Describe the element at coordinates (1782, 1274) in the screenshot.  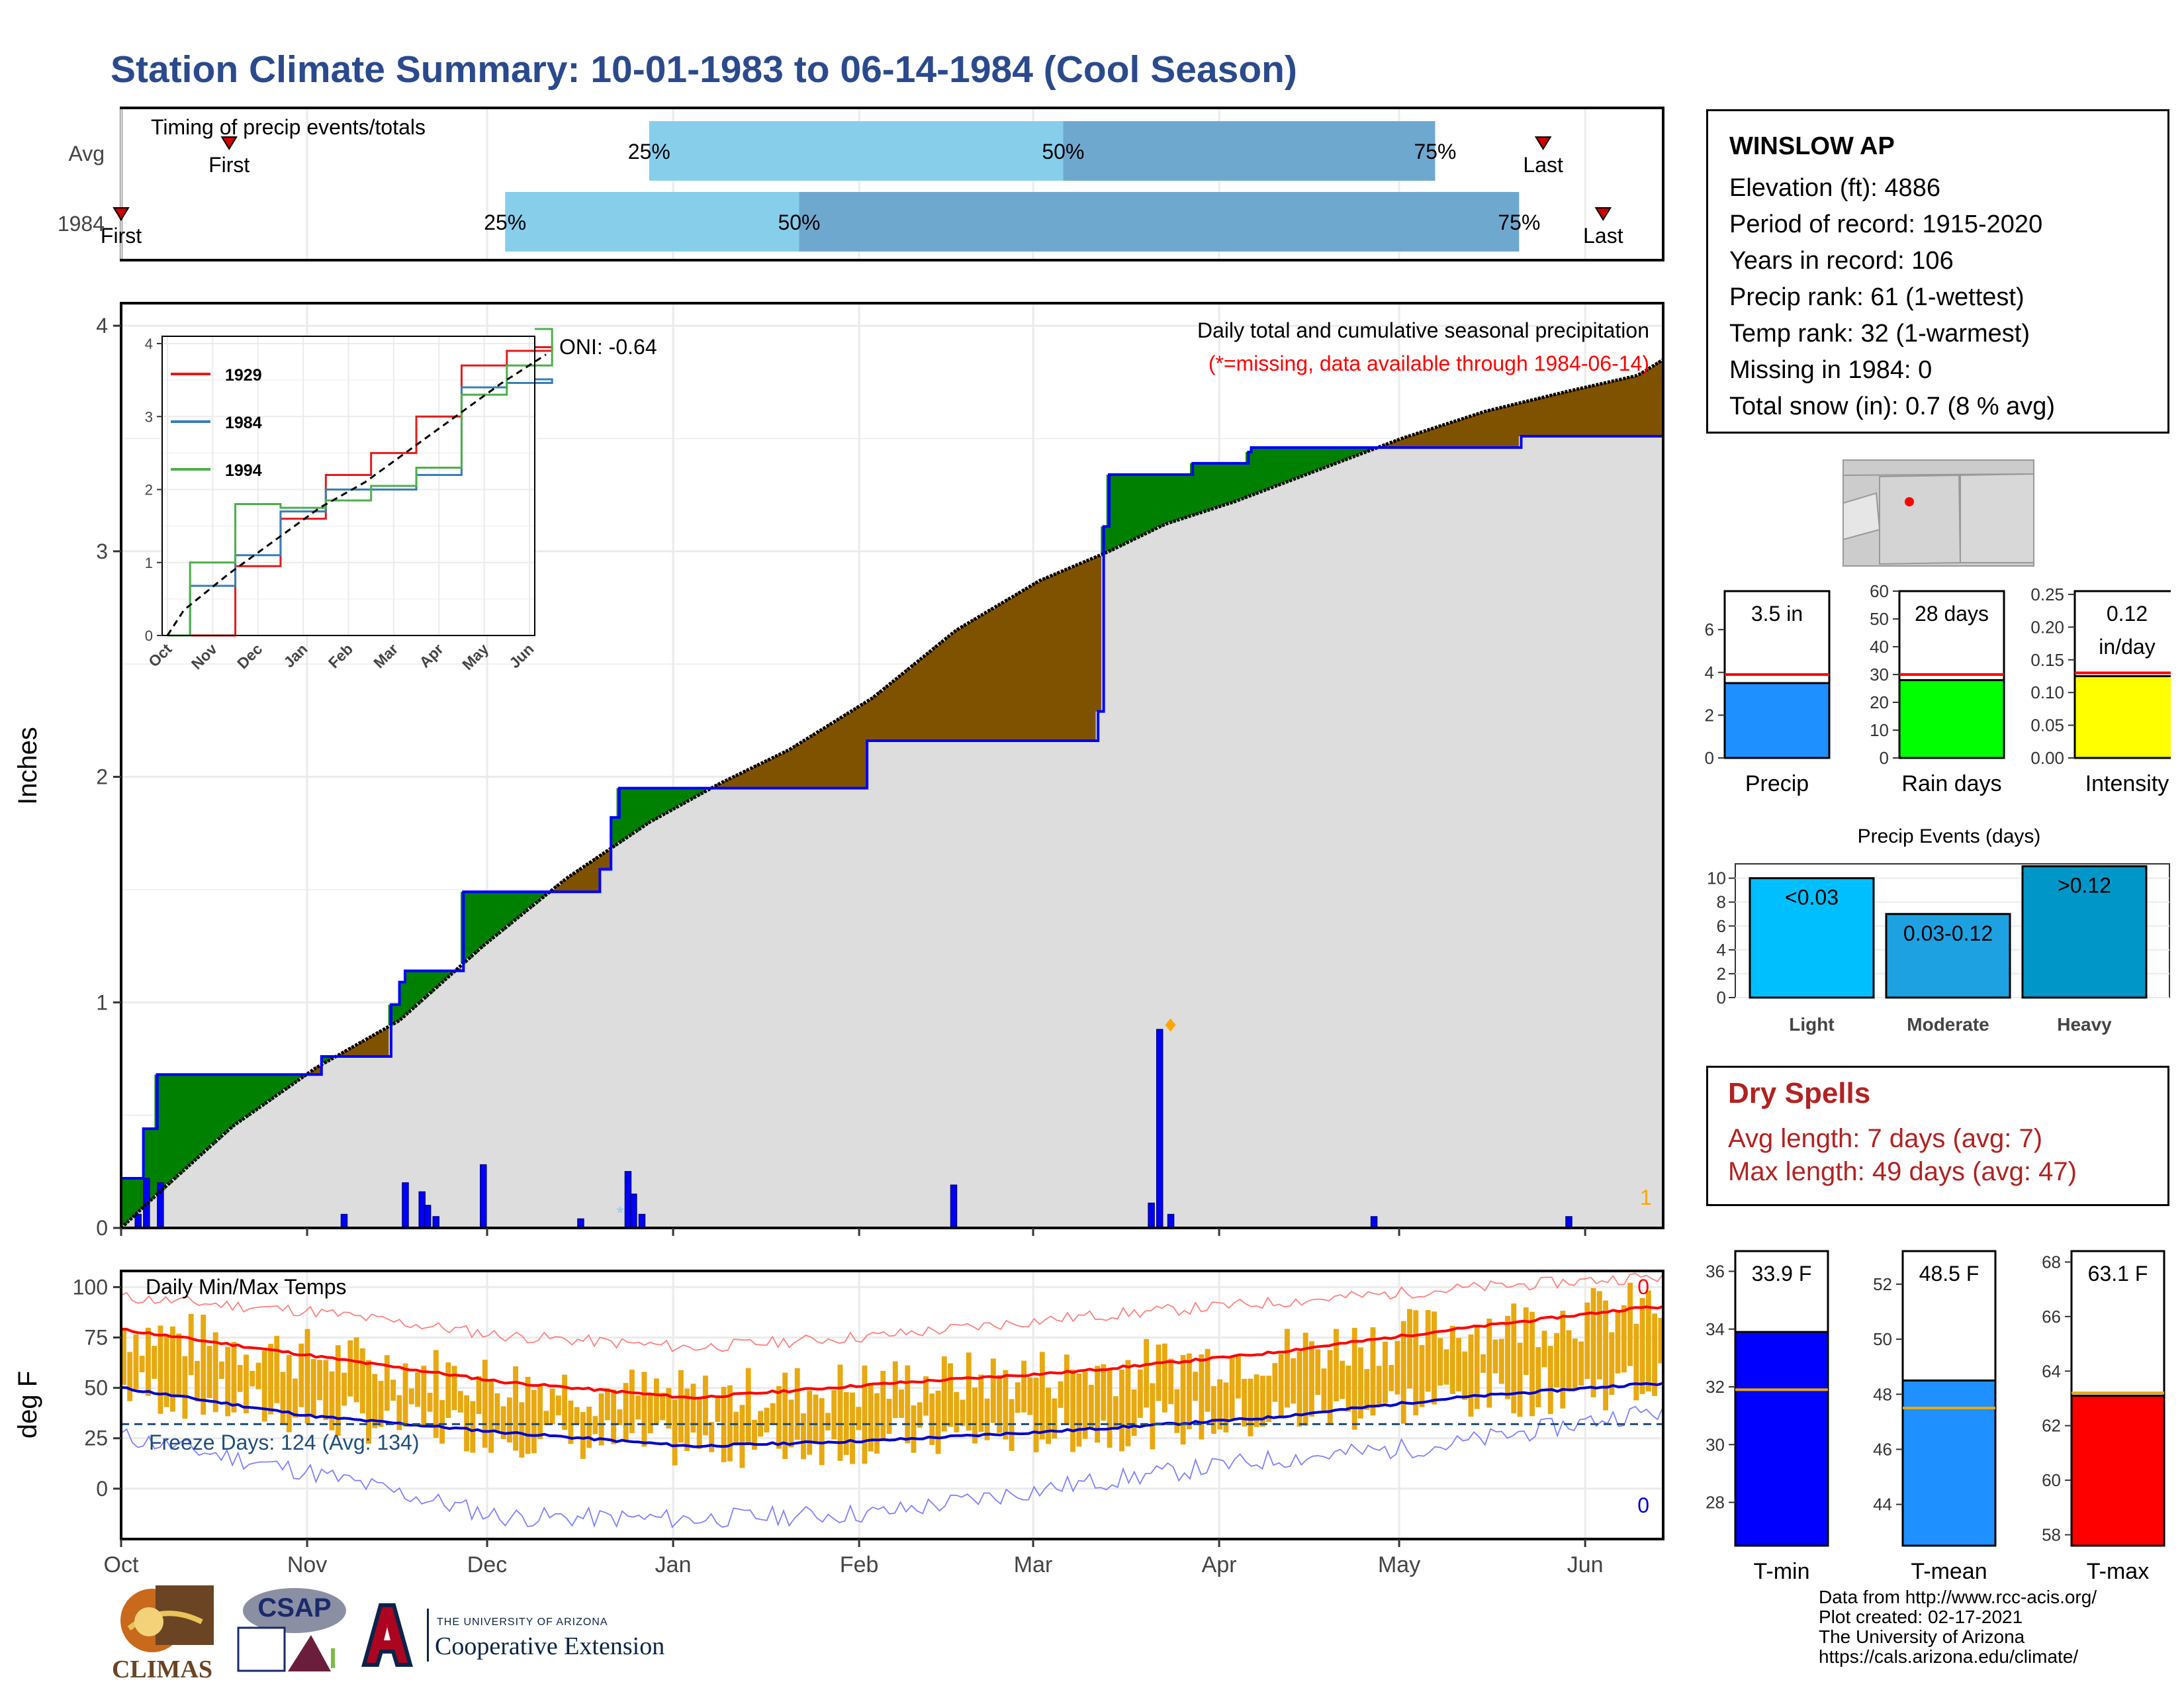
I see `summary-value-T-min: 33.9 F` at that location.